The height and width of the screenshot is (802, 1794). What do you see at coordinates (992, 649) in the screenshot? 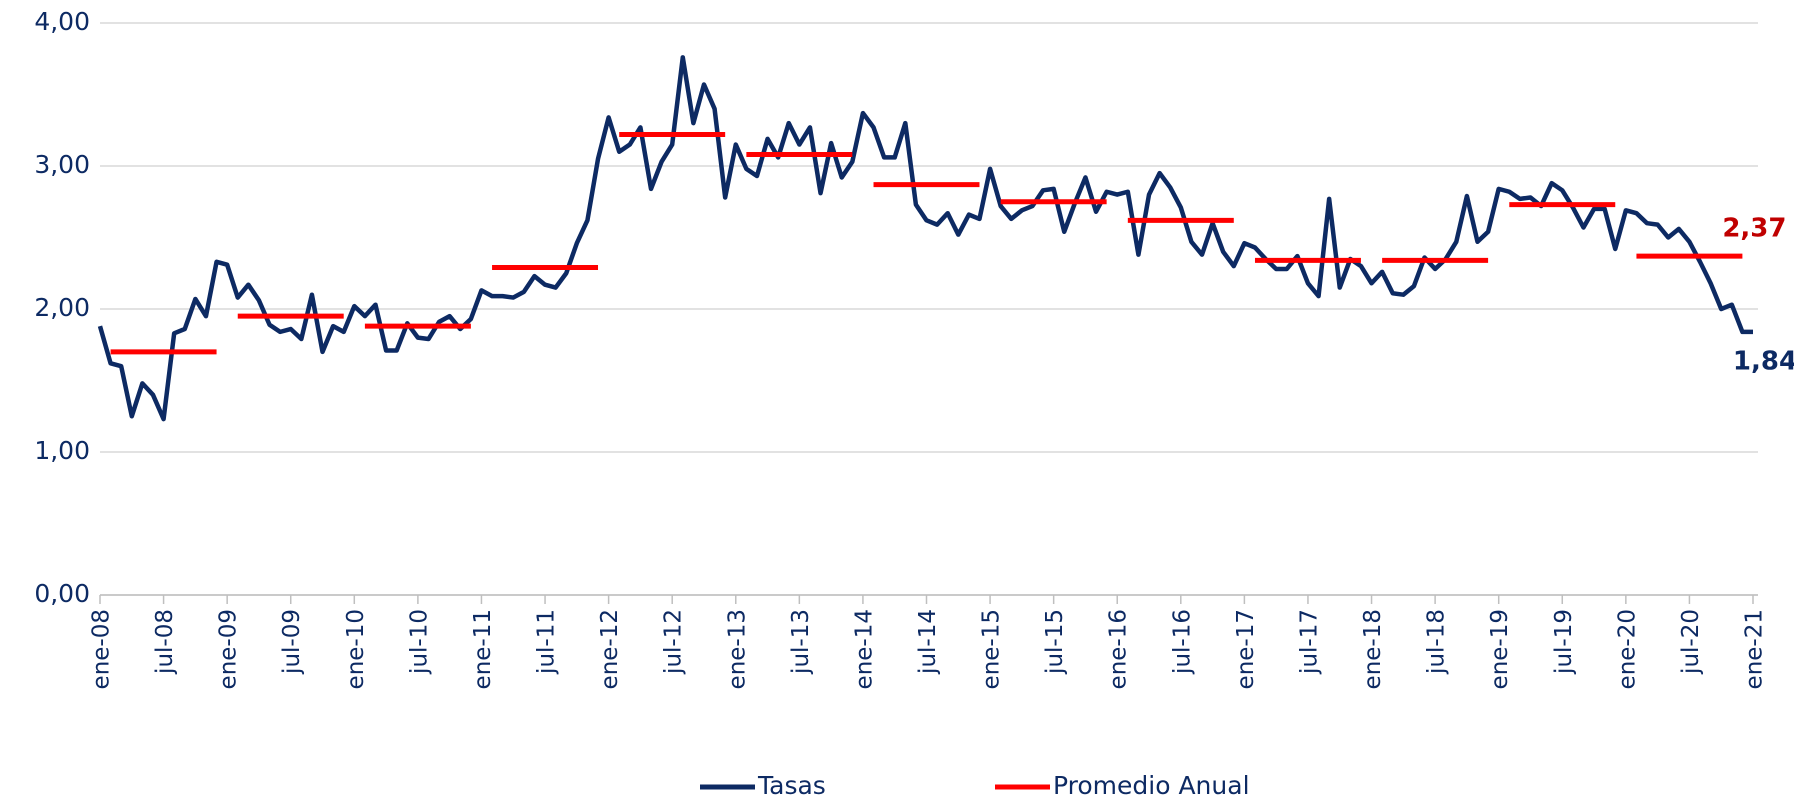
I see `x-tick-label: ene-15` at bounding box center [992, 649].